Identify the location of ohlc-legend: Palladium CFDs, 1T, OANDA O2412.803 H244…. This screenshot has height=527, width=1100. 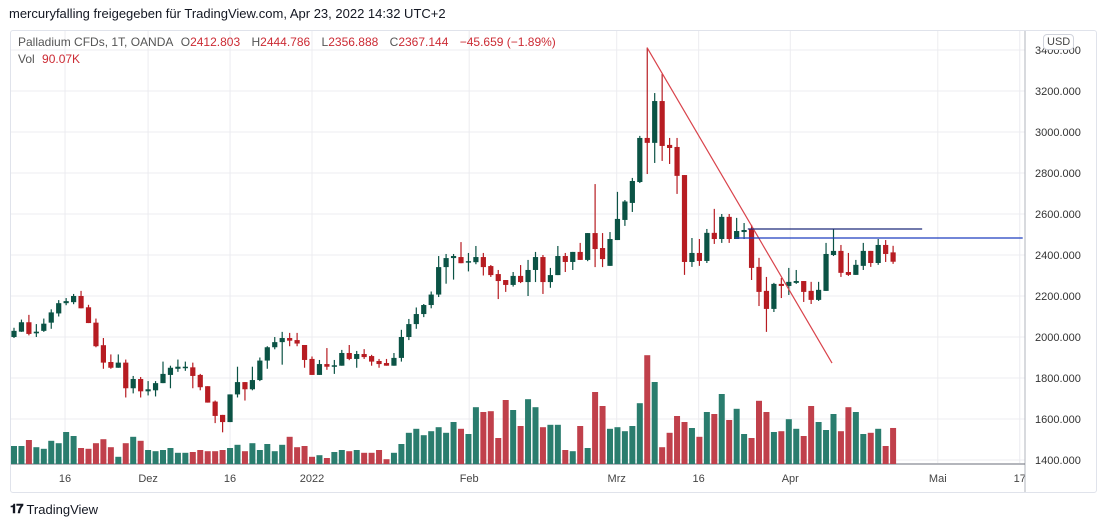
(289, 42).